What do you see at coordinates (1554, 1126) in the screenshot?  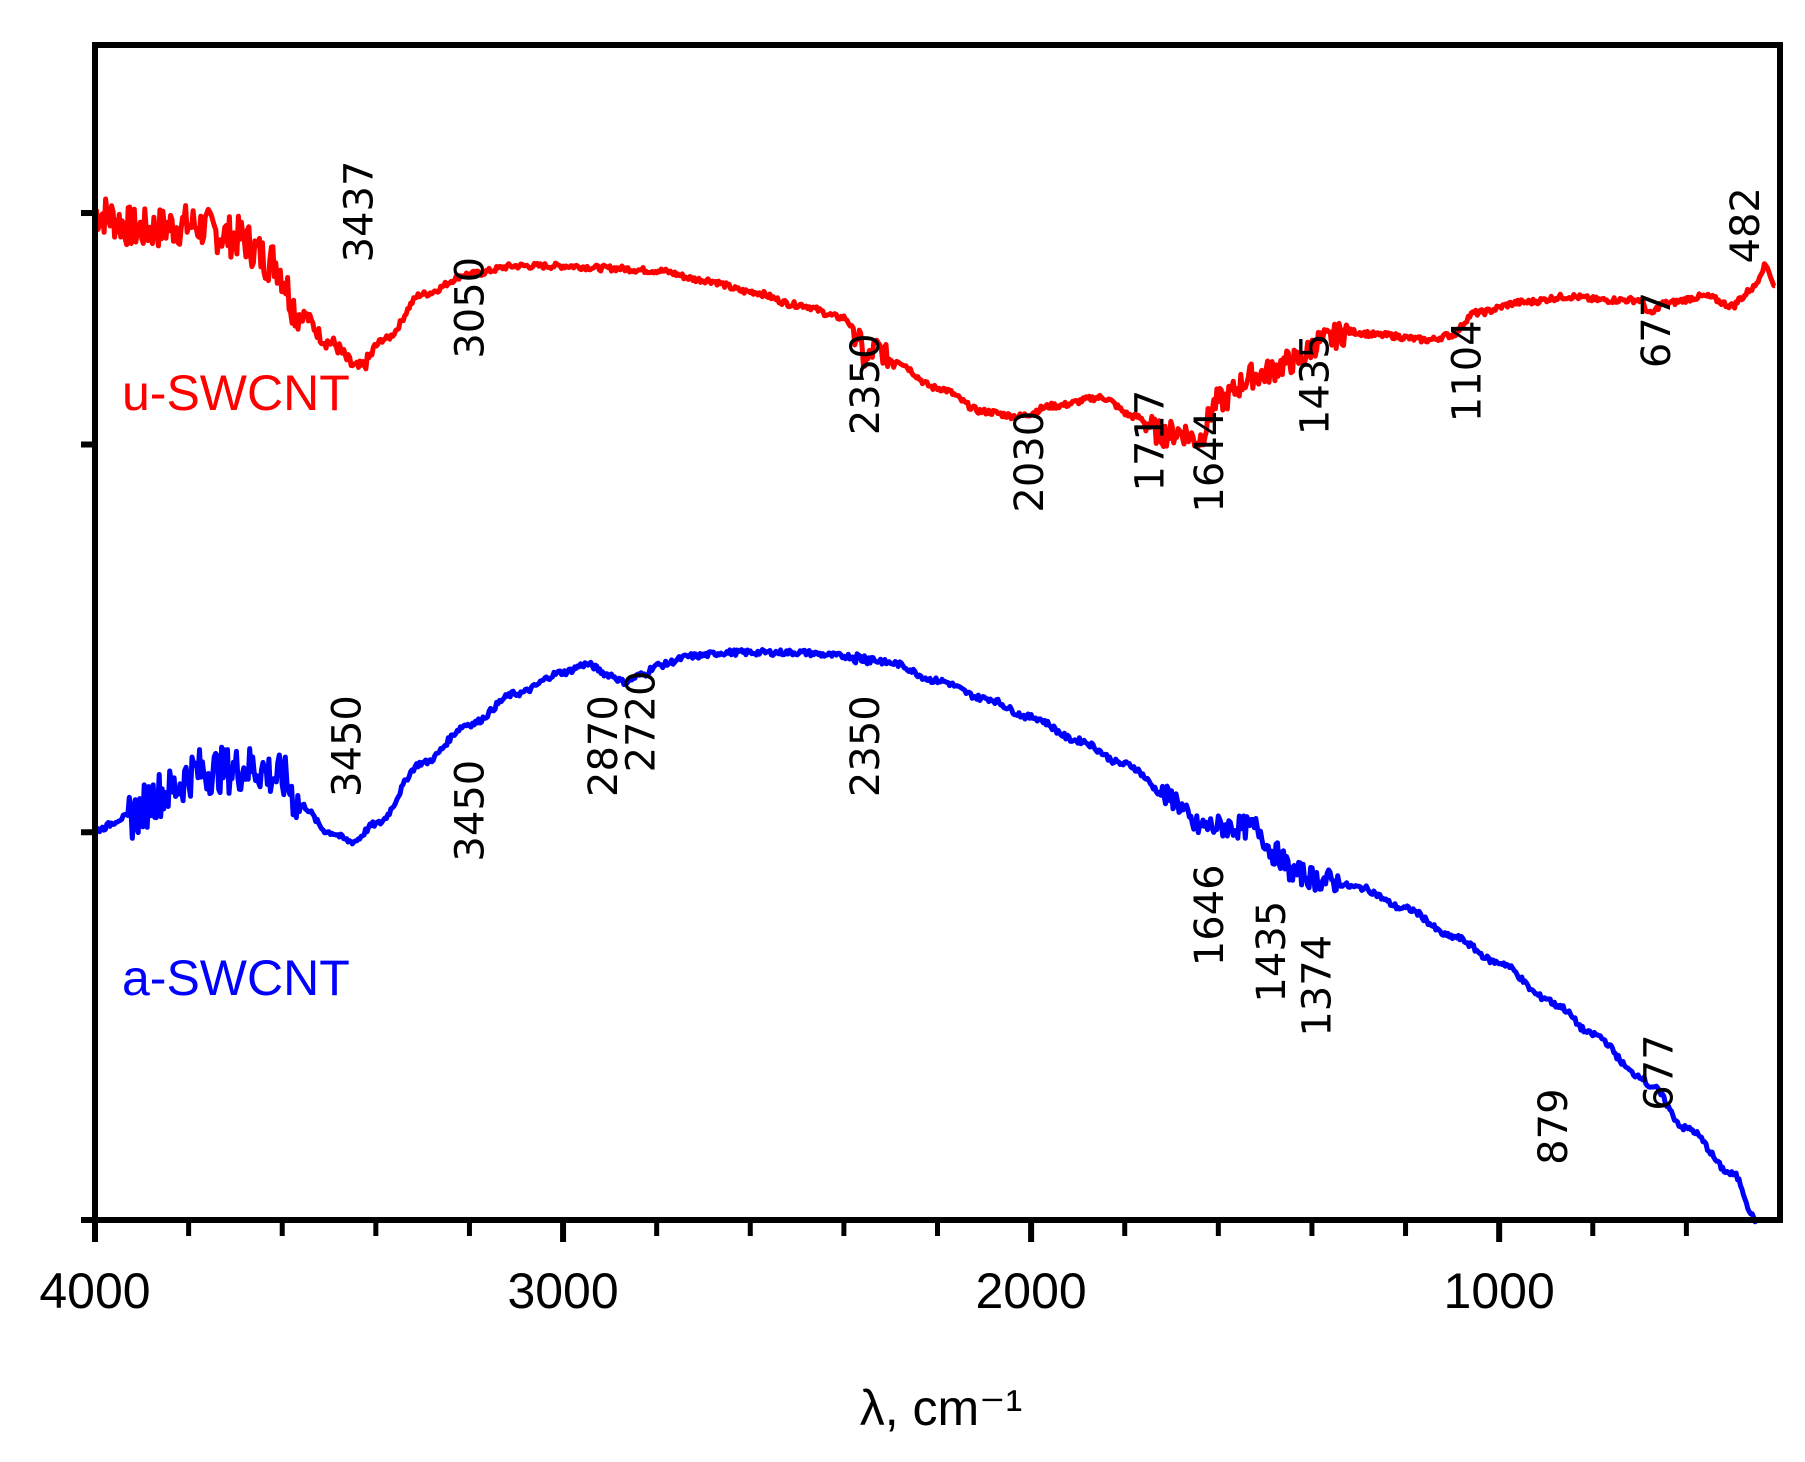 I see `peak-label-a-swcnt-879: 879` at bounding box center [1554, 1126].